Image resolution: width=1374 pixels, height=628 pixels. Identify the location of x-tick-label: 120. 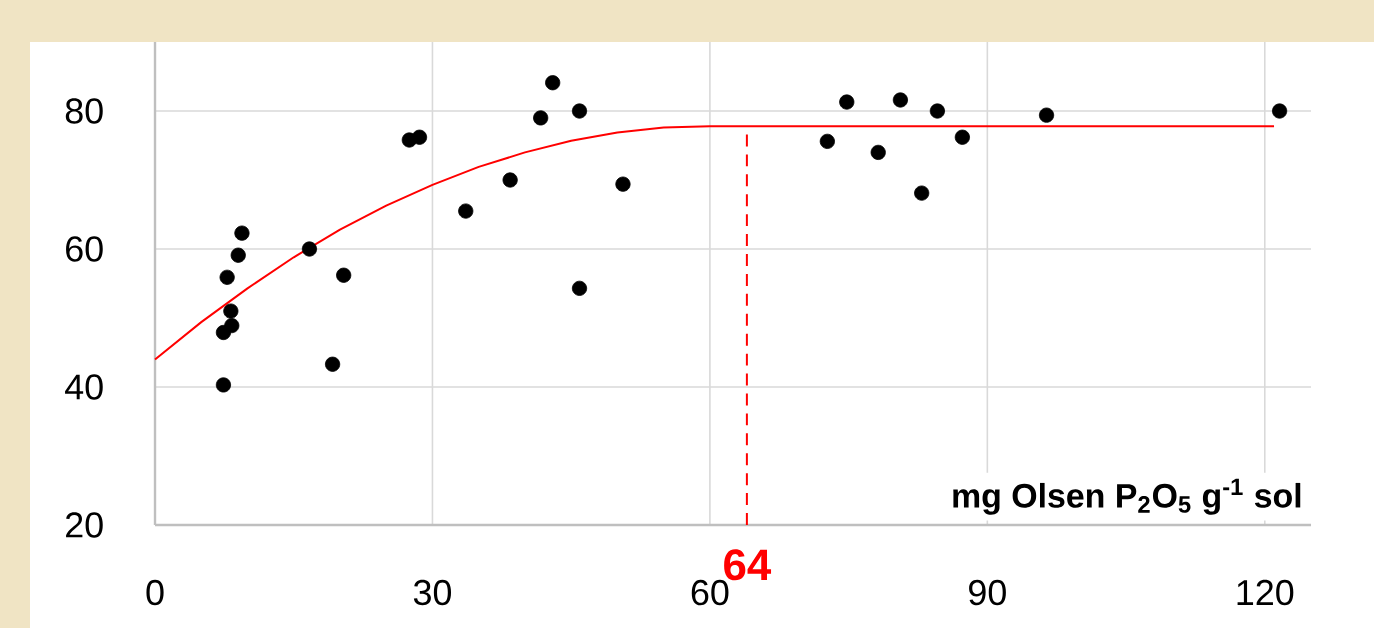
(1265, 592).